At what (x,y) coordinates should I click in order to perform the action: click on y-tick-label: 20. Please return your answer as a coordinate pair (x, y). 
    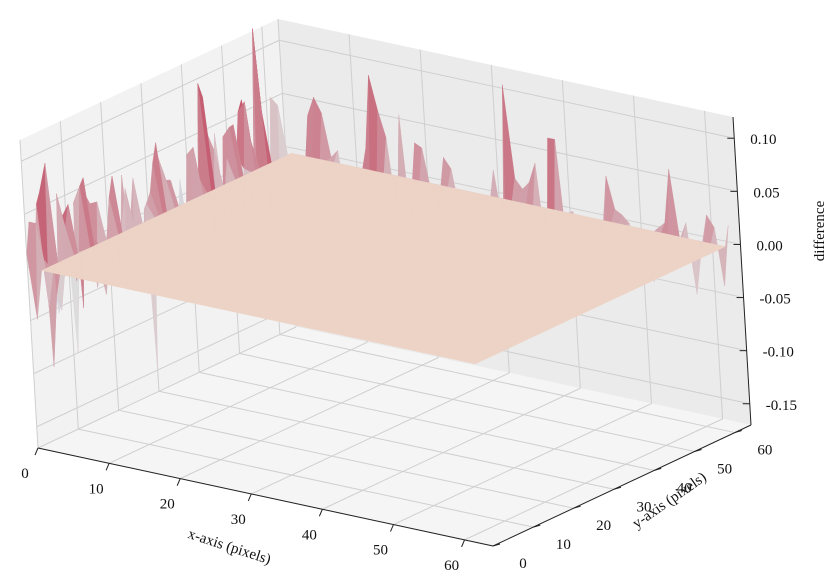
    Looking at the image, I should click on (603, 526).